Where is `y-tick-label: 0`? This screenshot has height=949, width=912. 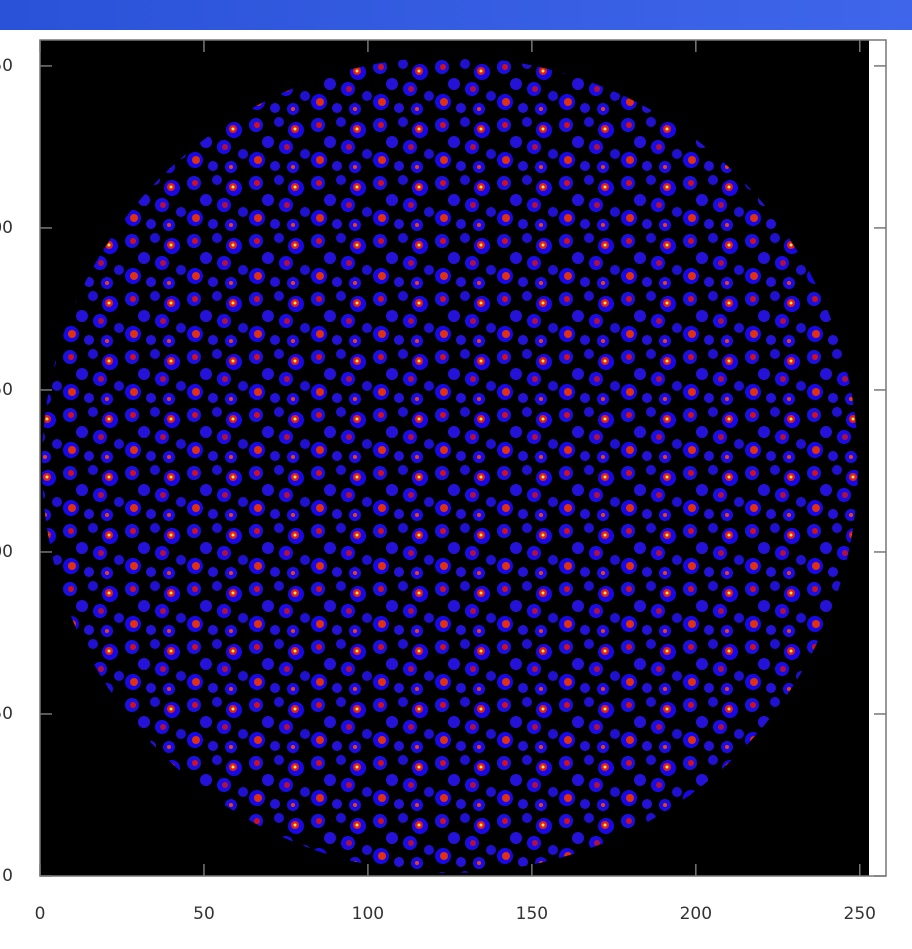 y-tick-label: 0 is located at coordinates (7, 876).